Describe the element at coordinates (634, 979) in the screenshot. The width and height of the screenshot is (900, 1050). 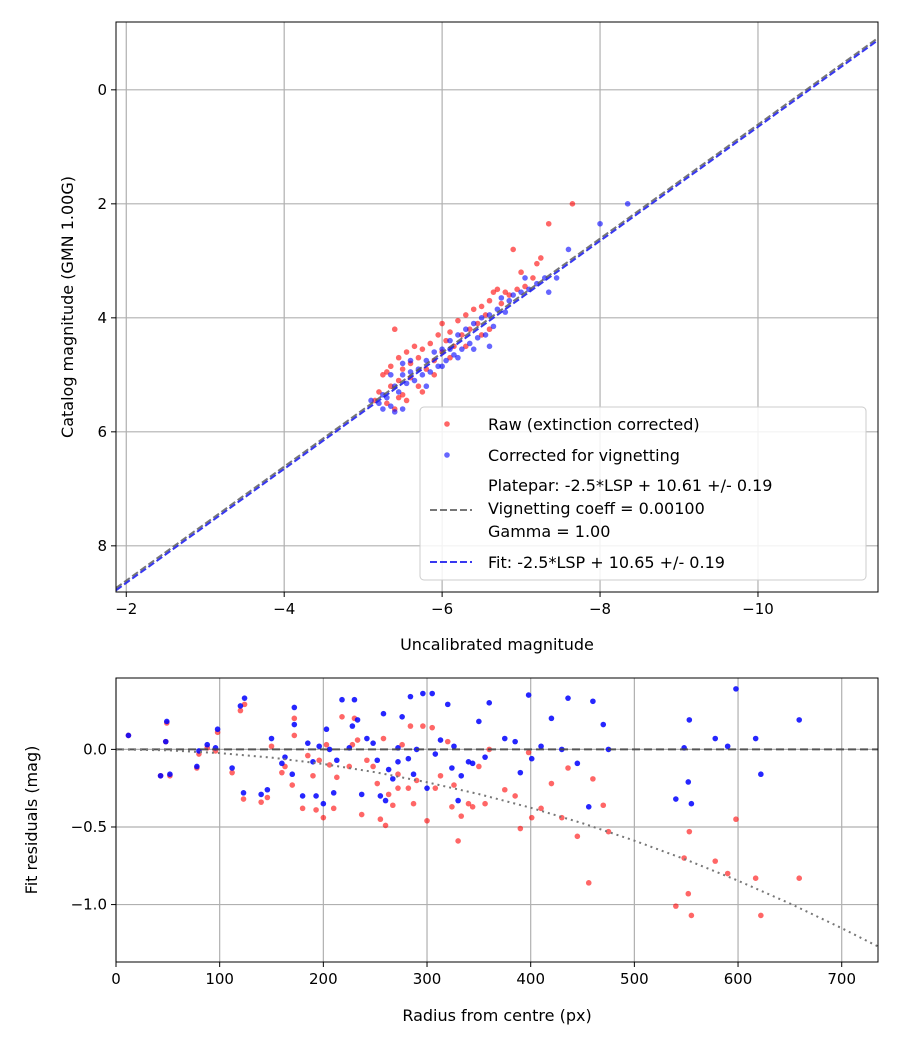
I see `bottom-x-tick-label: 500` at that location.